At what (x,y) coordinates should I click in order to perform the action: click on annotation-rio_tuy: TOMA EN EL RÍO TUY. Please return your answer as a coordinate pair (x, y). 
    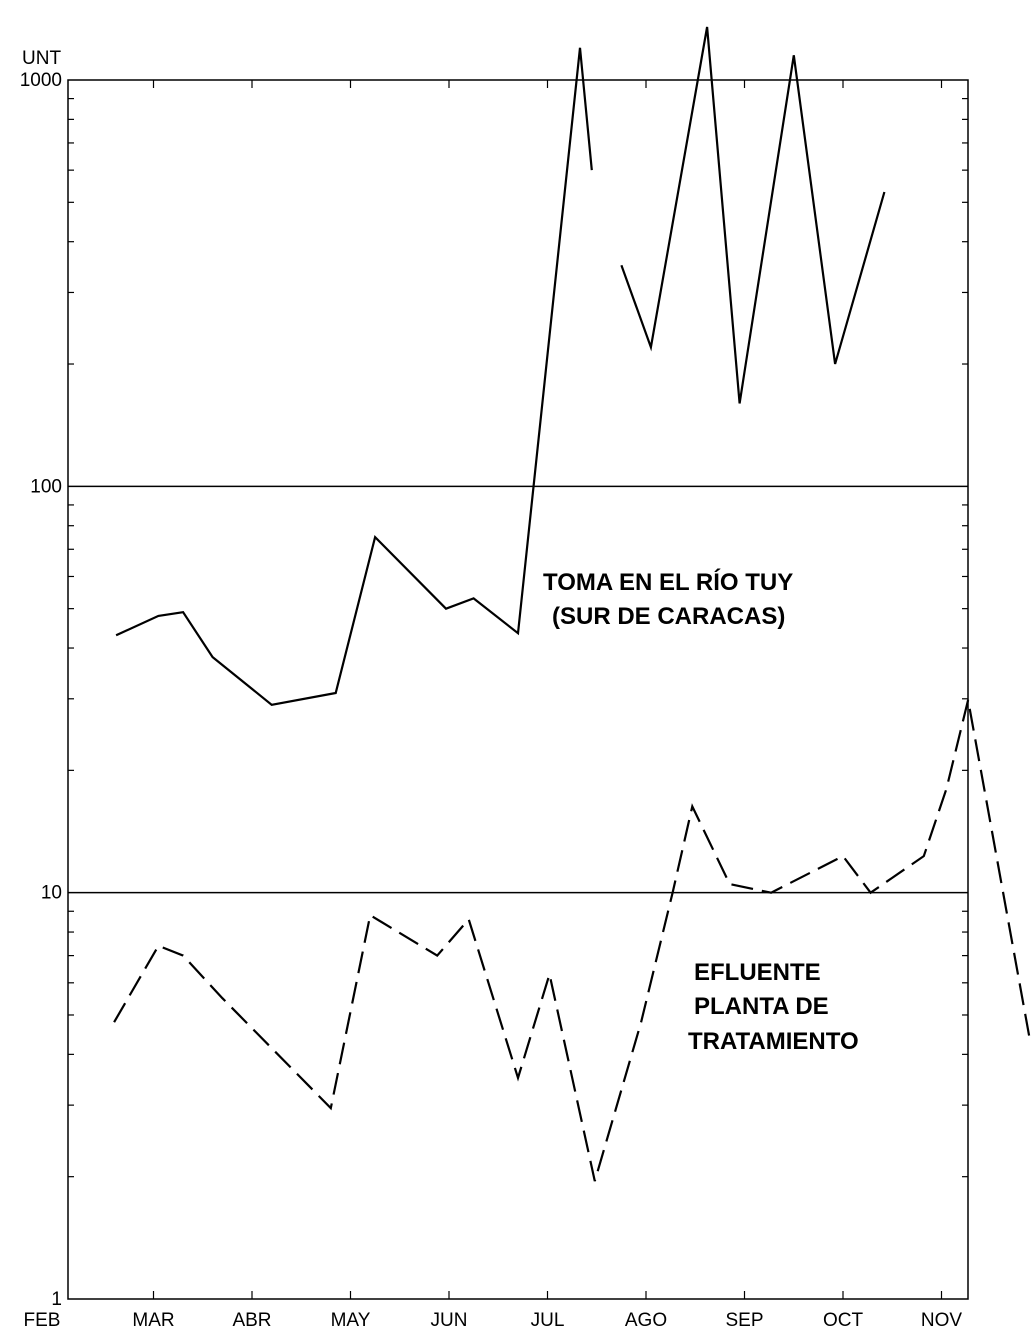
    Looking at the image, I should click on (668, 582).